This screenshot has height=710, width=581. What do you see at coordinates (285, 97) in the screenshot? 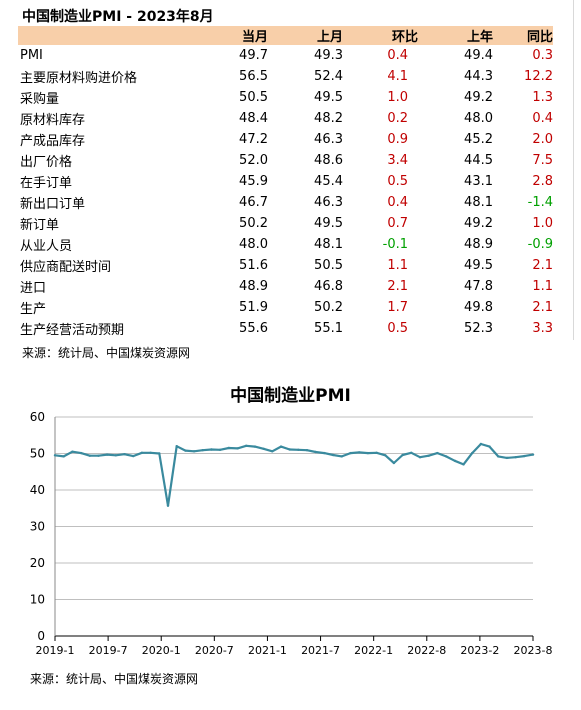
I see `table-row: 采购量 50.5 49.5 1.0 49.2 1.3` at bounding box center [285, 97].